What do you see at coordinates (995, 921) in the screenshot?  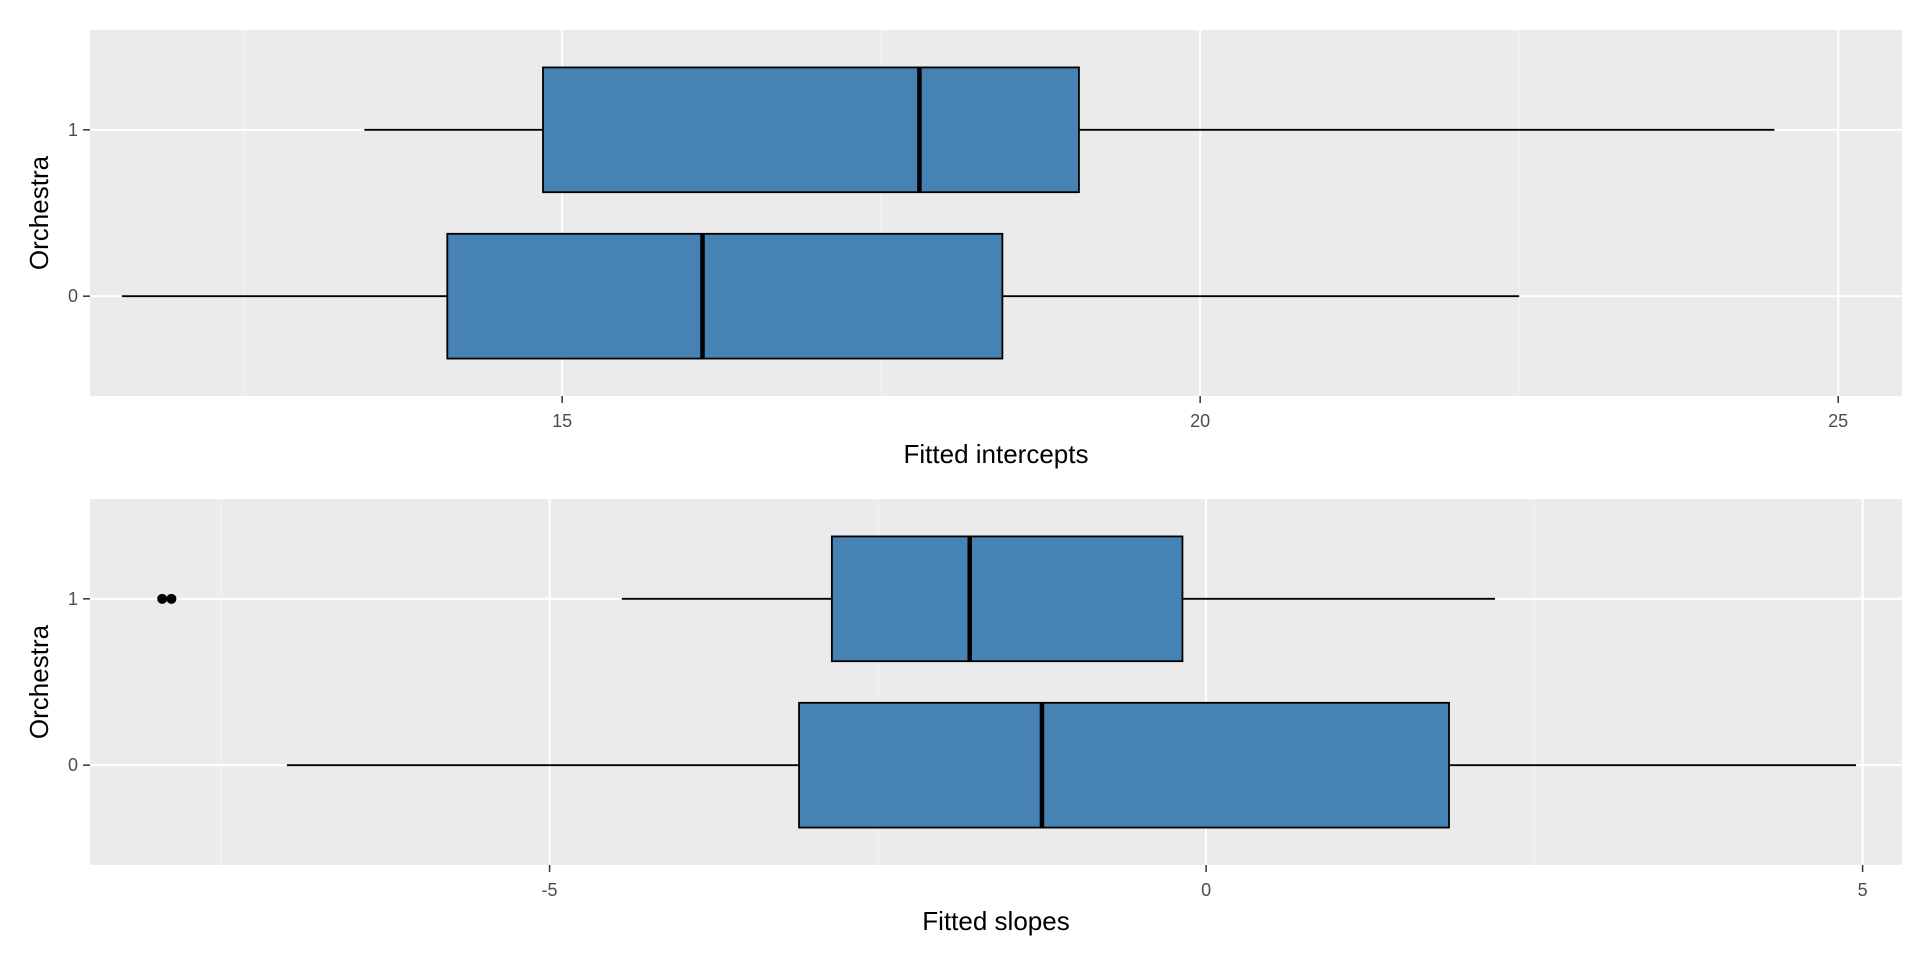 I see `x-axis-title: Fitted slopes` at bounding box center [995, 921].